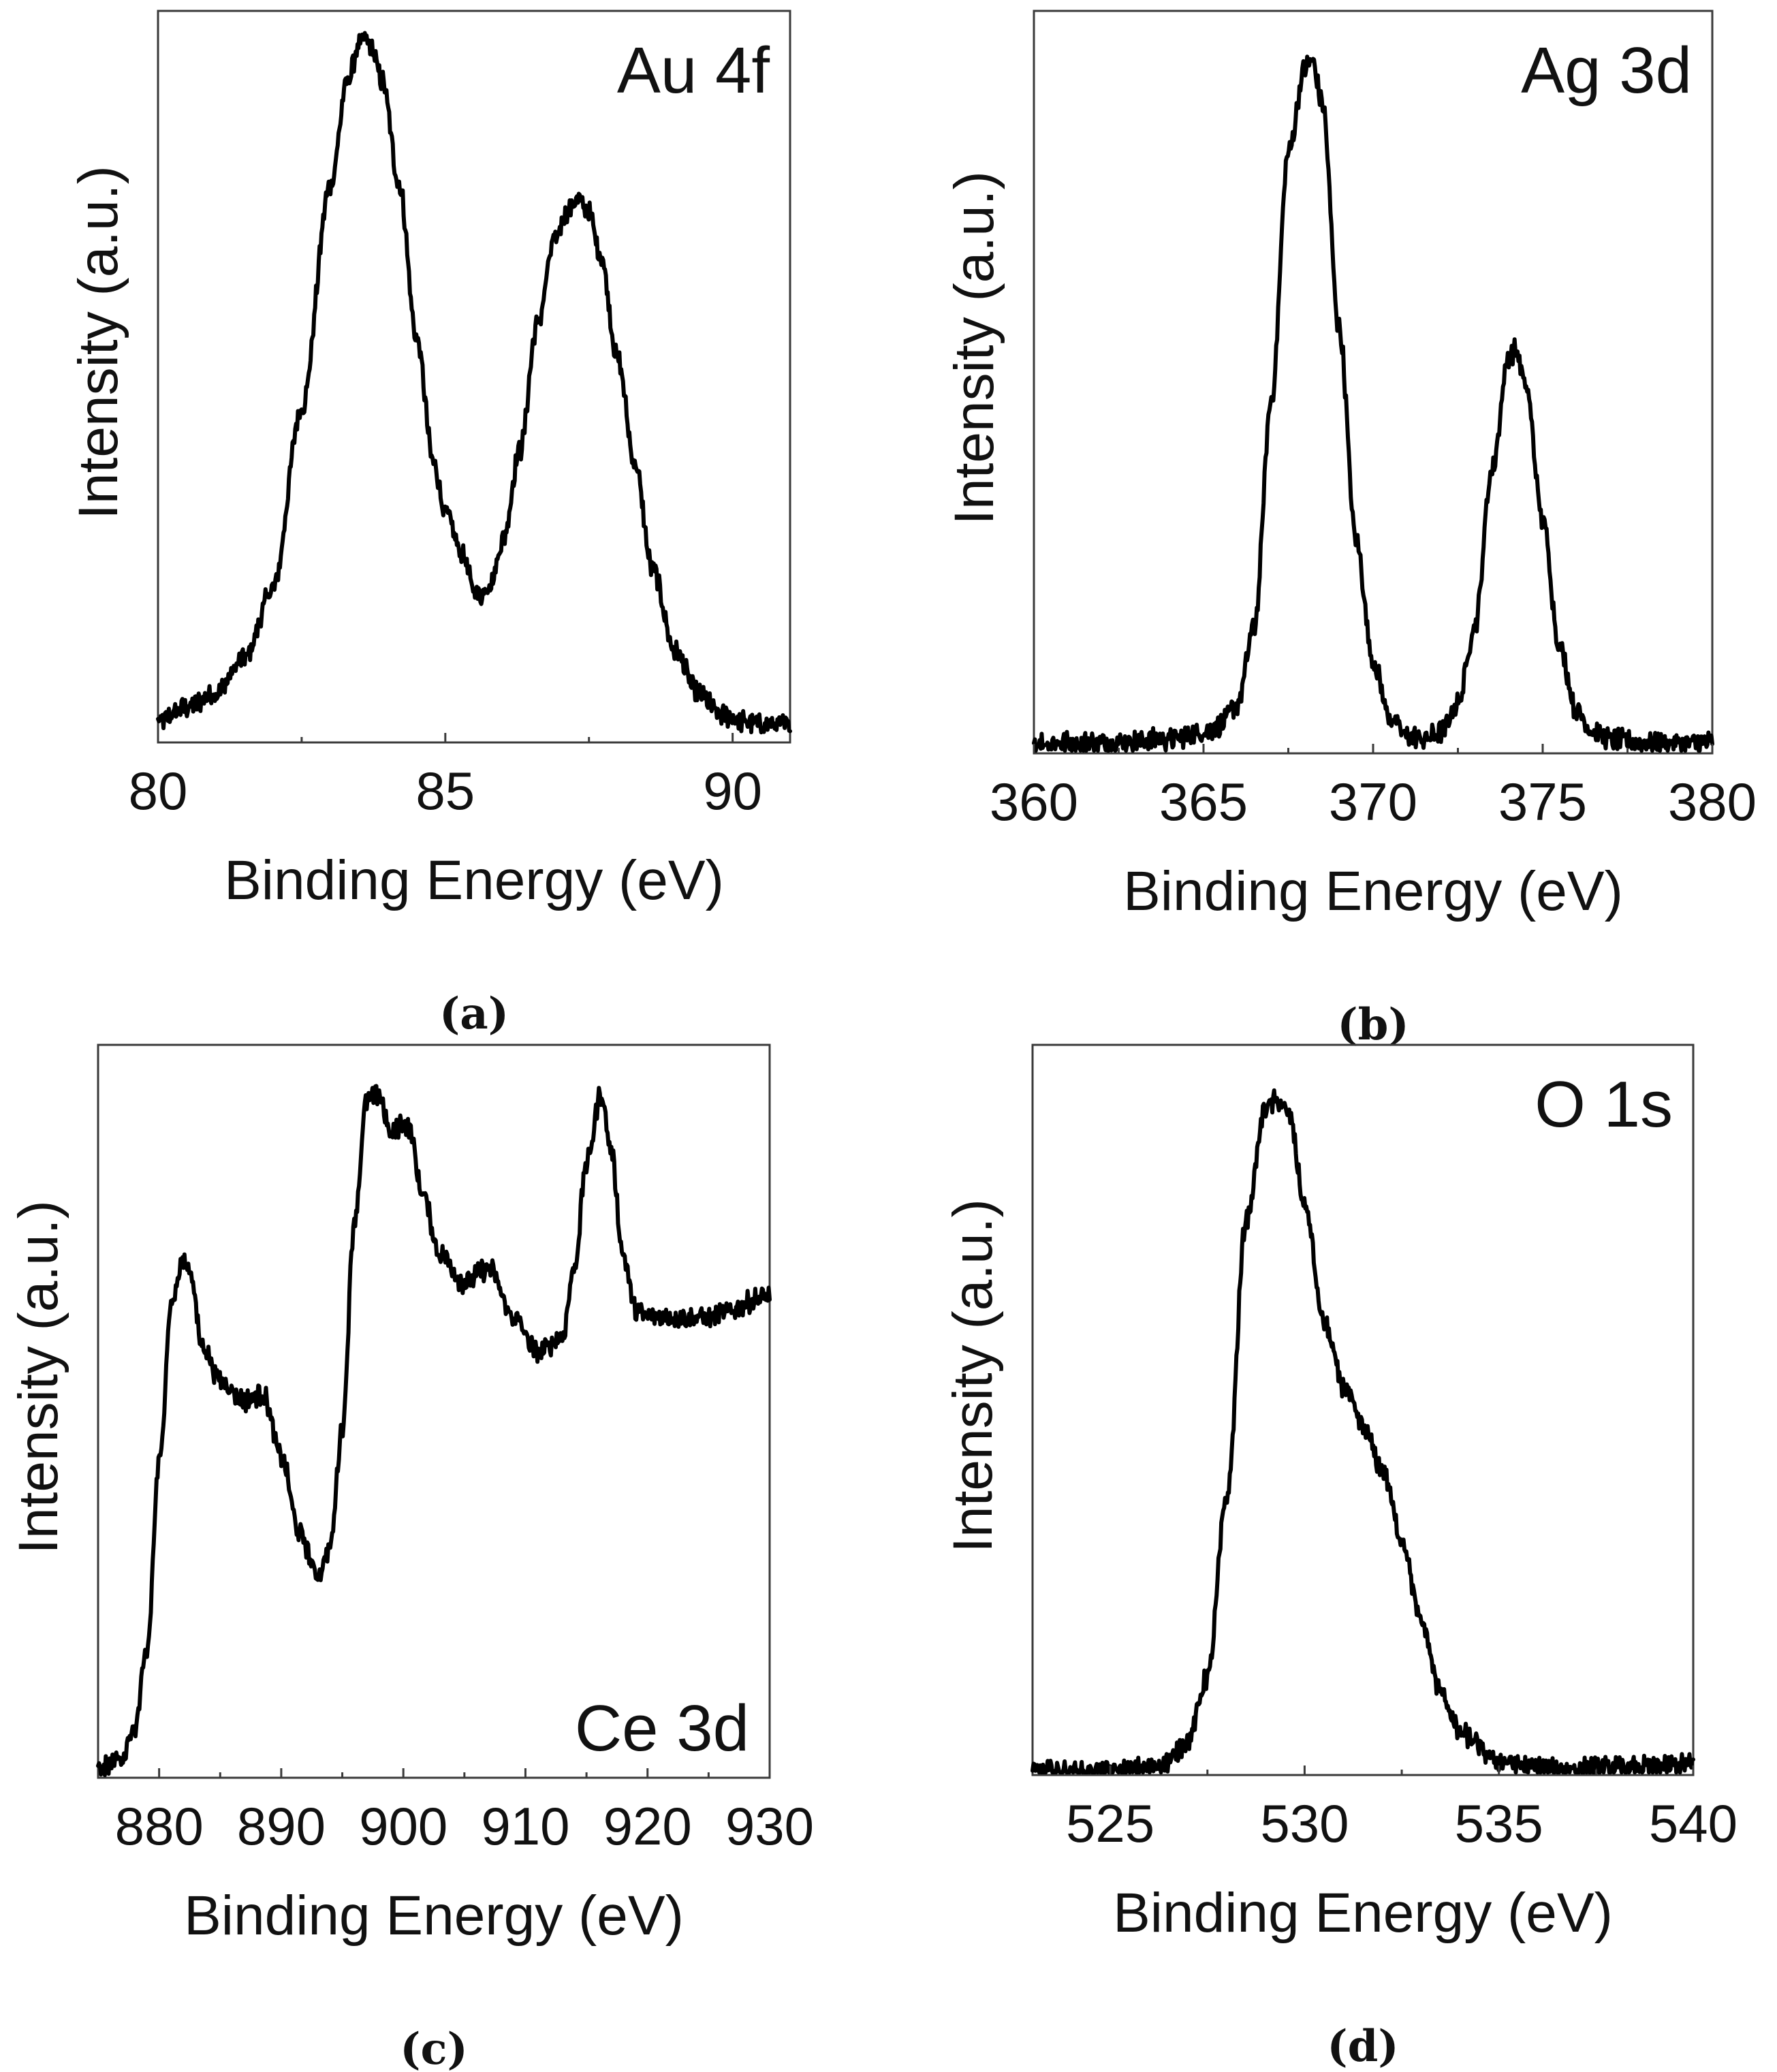 This screenshot has height=2072, width=1777. I want to click on x-tick-label: 535, so click(1499, 1823).